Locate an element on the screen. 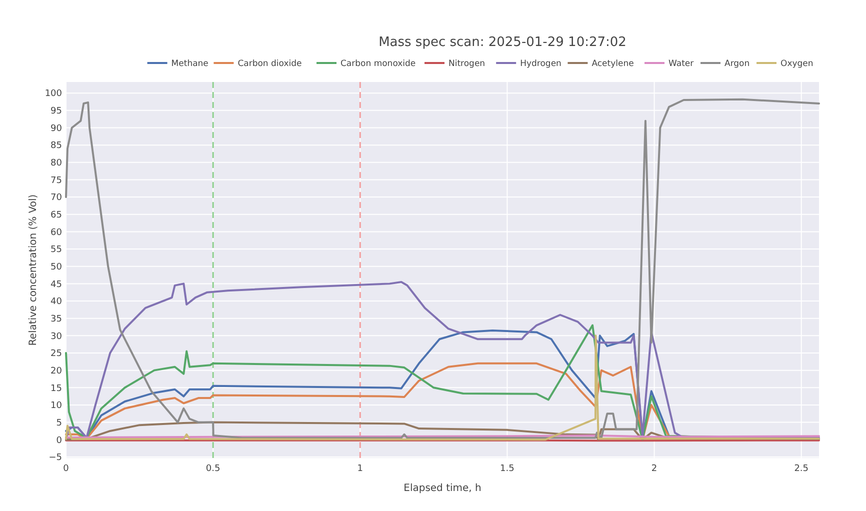 This screenshot has height=511, width=866. y-tick-label: 40 is located at coordinates (56, 302).